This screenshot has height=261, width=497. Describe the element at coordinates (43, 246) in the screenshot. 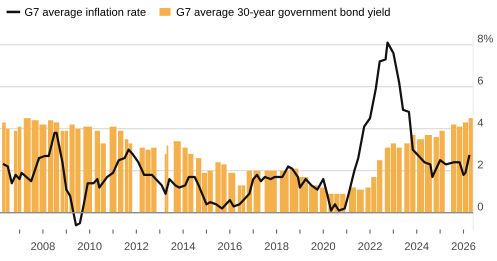

I see `x-tick-label: 2008` at that location.